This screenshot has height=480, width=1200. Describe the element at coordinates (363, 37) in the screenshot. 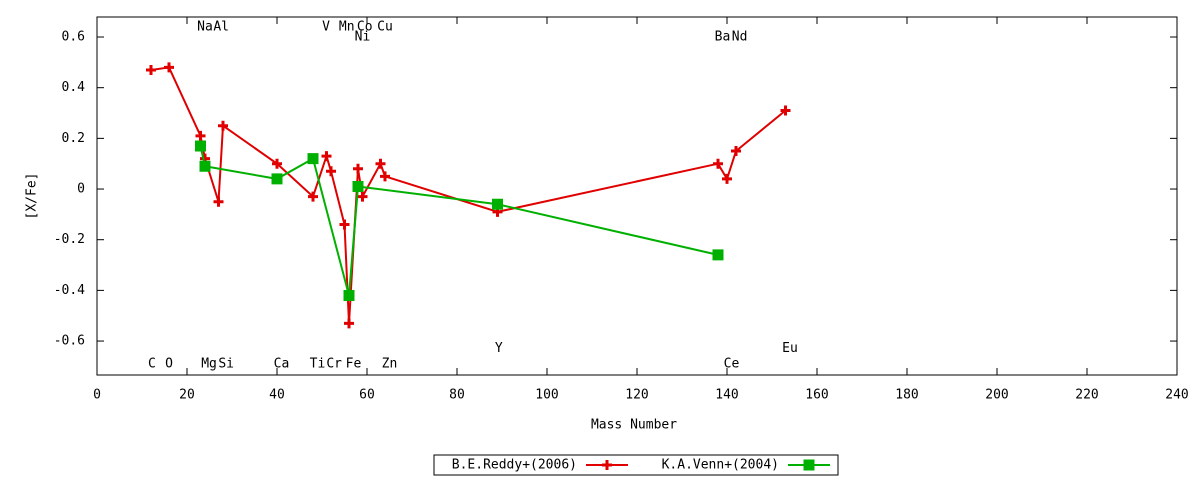

I see `element-label: Ni` at that location.